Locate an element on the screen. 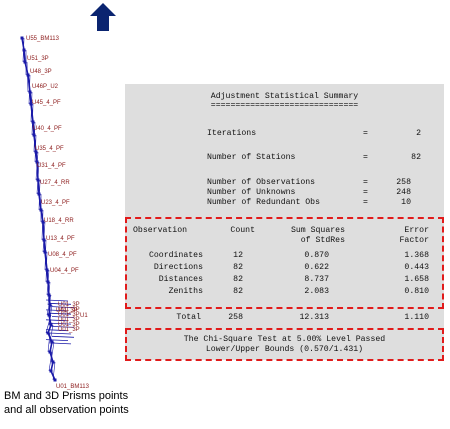 The image size is (450, 429). traverse-lines is located at coordinates (48, 209).